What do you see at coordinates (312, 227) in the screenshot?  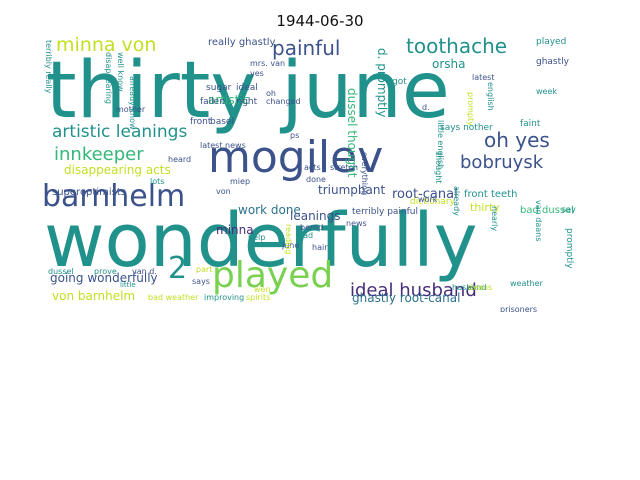 I see `cloud-word: bernd` at bounding box center [312, 227].